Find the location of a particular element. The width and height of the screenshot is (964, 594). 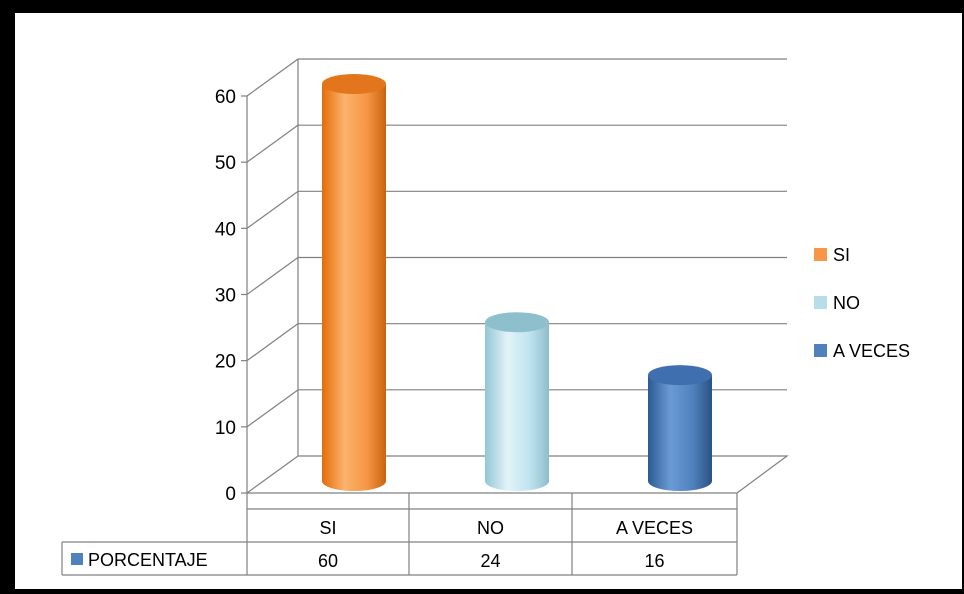

y-tick-label: 20 is located at coordinates (225, 362).